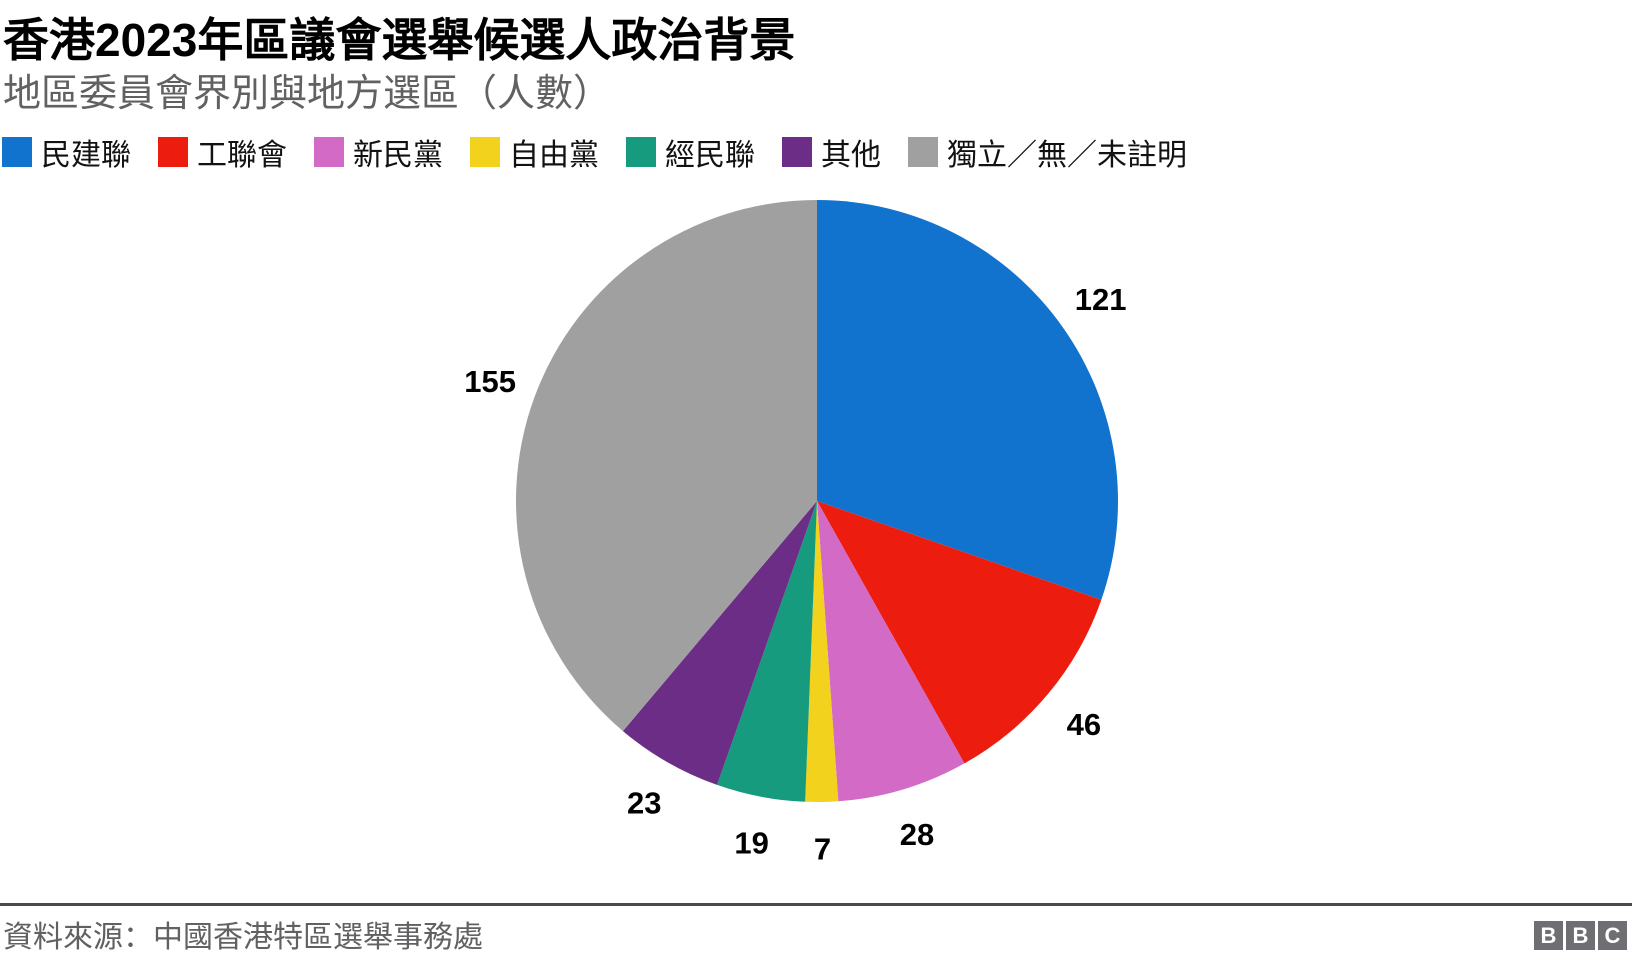  Describe the element at coordinates (1612, 935) in the screenshot. I see `bbc-logo-letter: C` at that location.